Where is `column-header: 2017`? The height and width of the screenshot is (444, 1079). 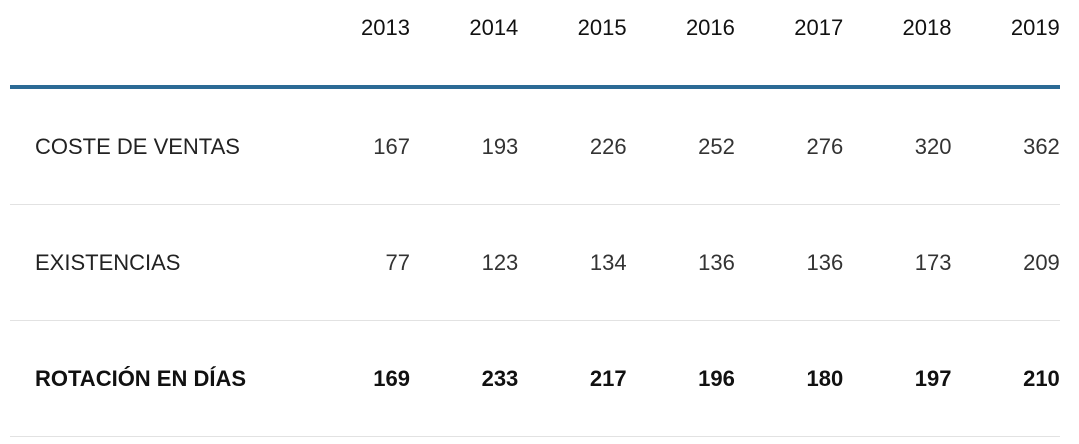
column-header: 2017 is located at coordinates (819, 27).